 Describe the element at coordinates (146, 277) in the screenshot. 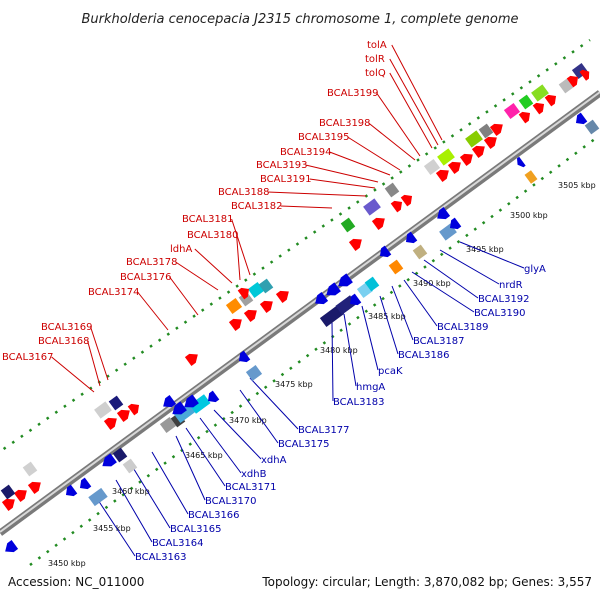

I see `forward-gene-label: BCAL3176` at that location.